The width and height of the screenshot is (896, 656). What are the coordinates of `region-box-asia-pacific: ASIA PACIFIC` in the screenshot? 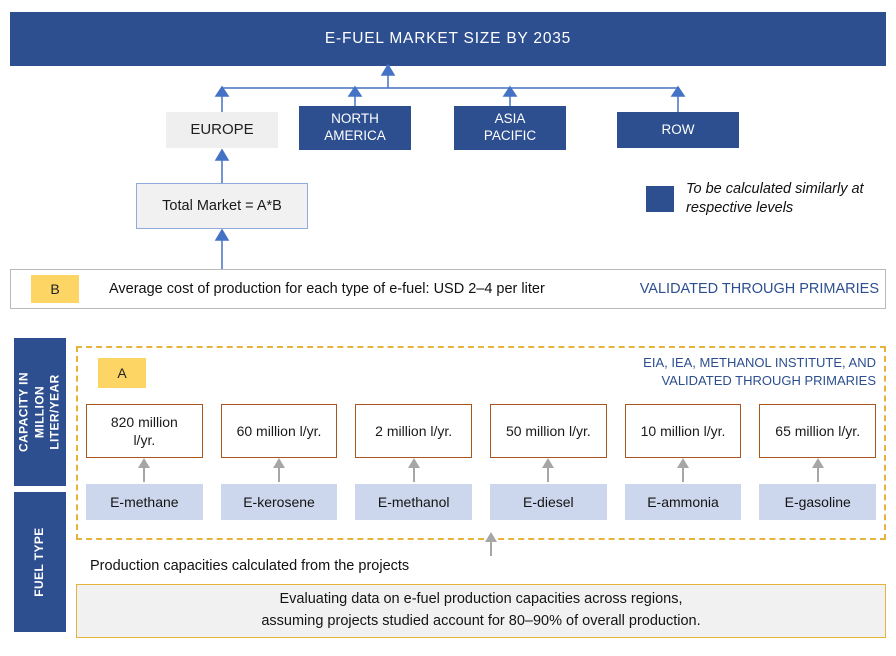 It's located at (510, 128).